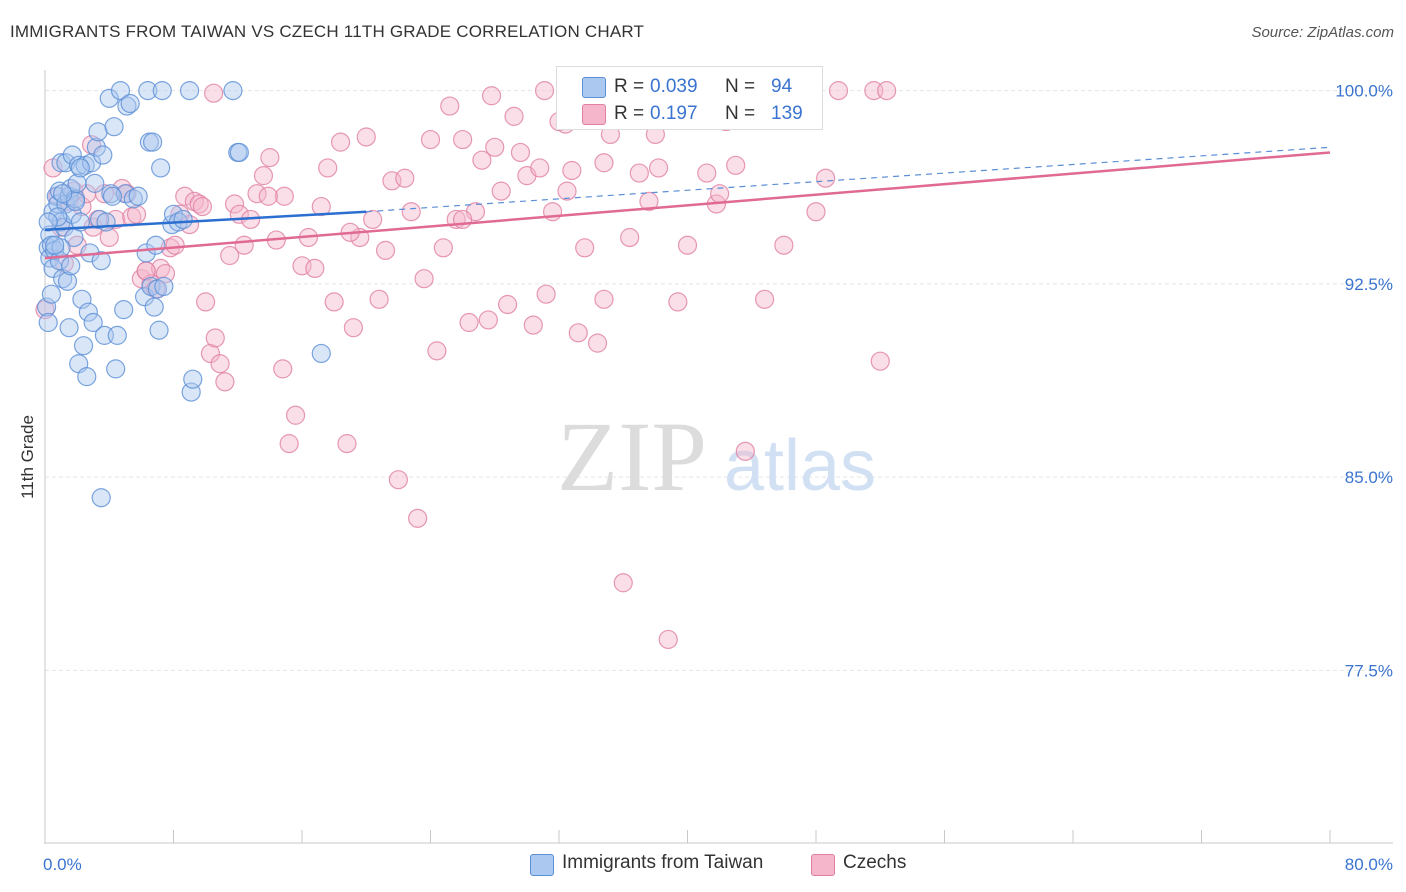  I want to click on y-tick-label: 92.5%, so click(1369, 284).